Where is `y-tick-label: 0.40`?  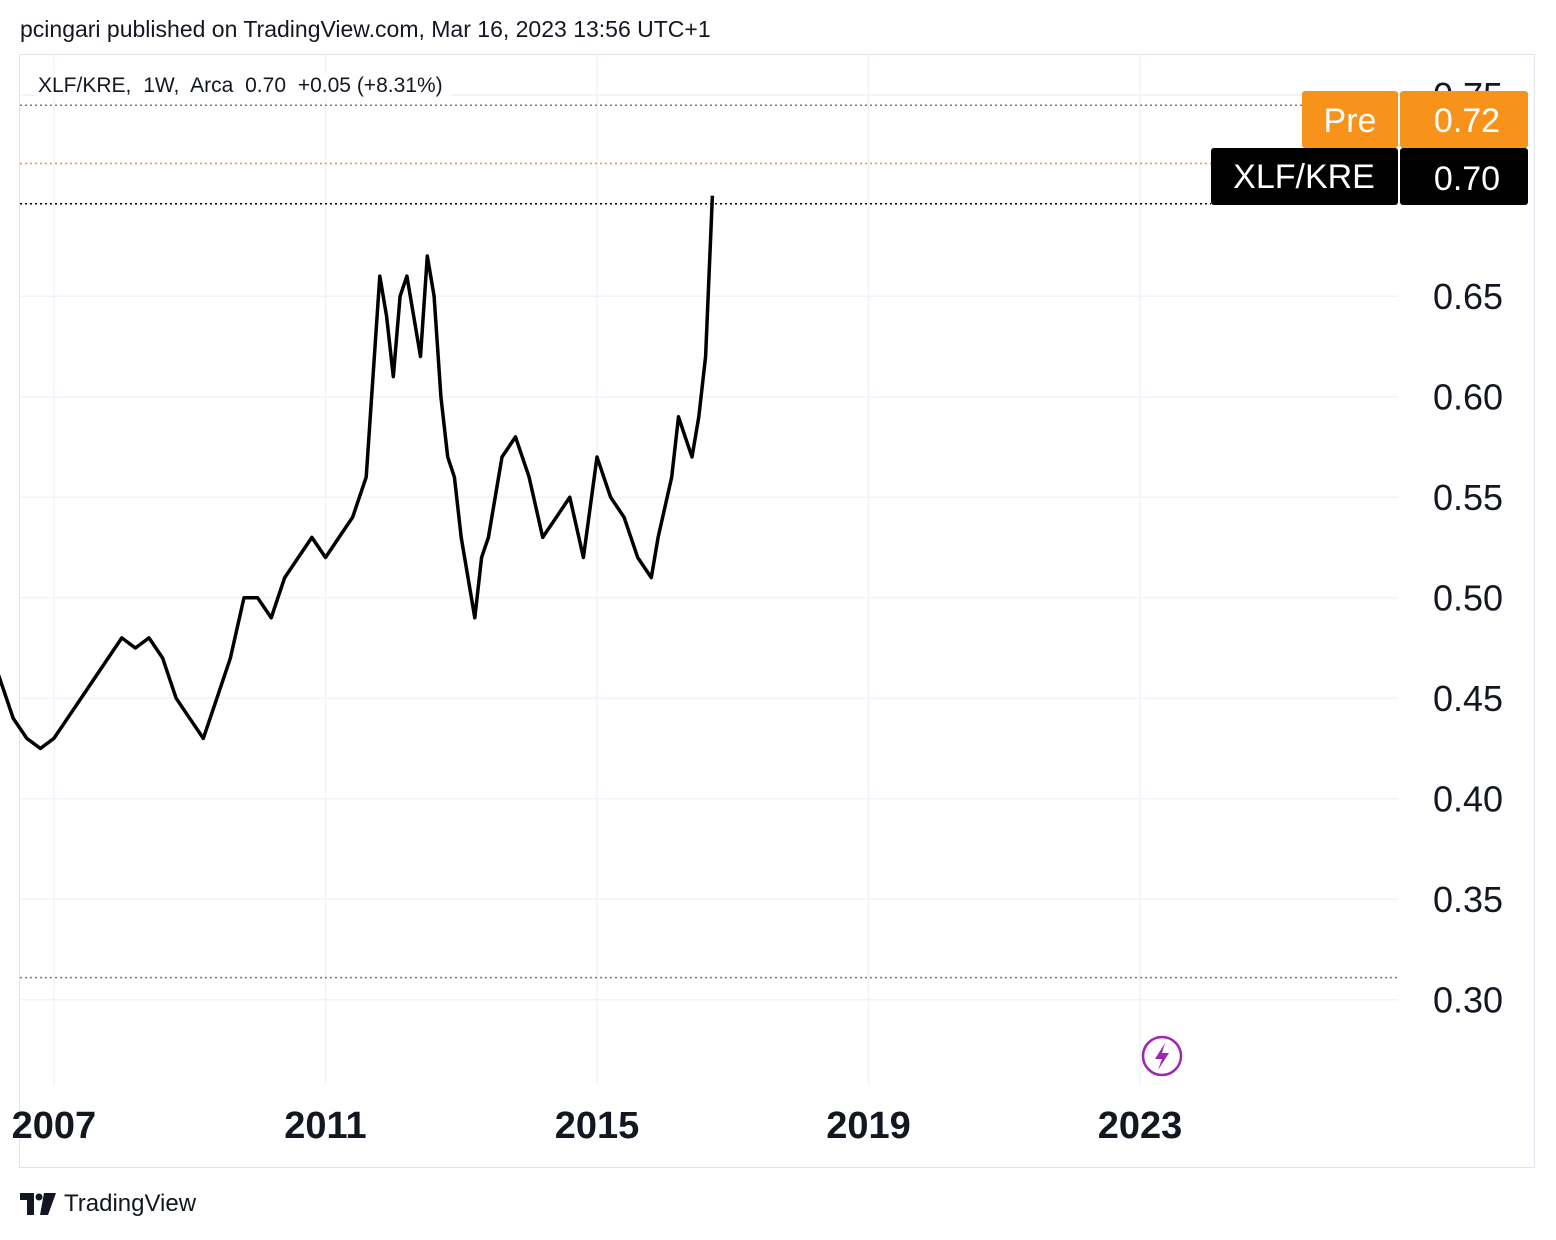 y-tick-label: 0.40 is located at coordinates (1468, 799).